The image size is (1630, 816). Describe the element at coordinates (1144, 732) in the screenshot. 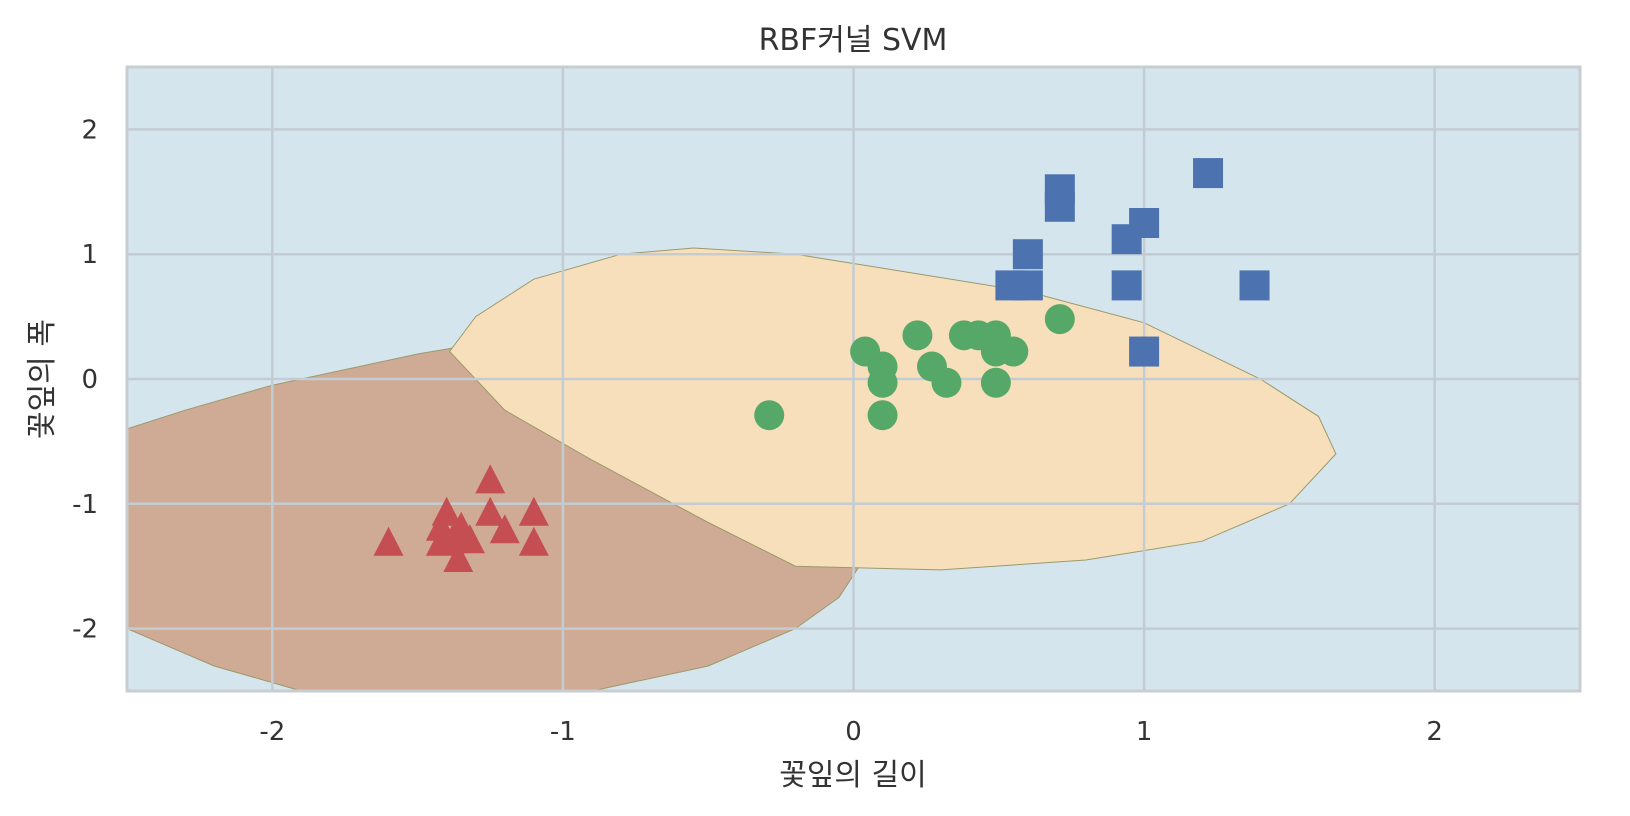

I see `x-tick-label: 1` at that location.